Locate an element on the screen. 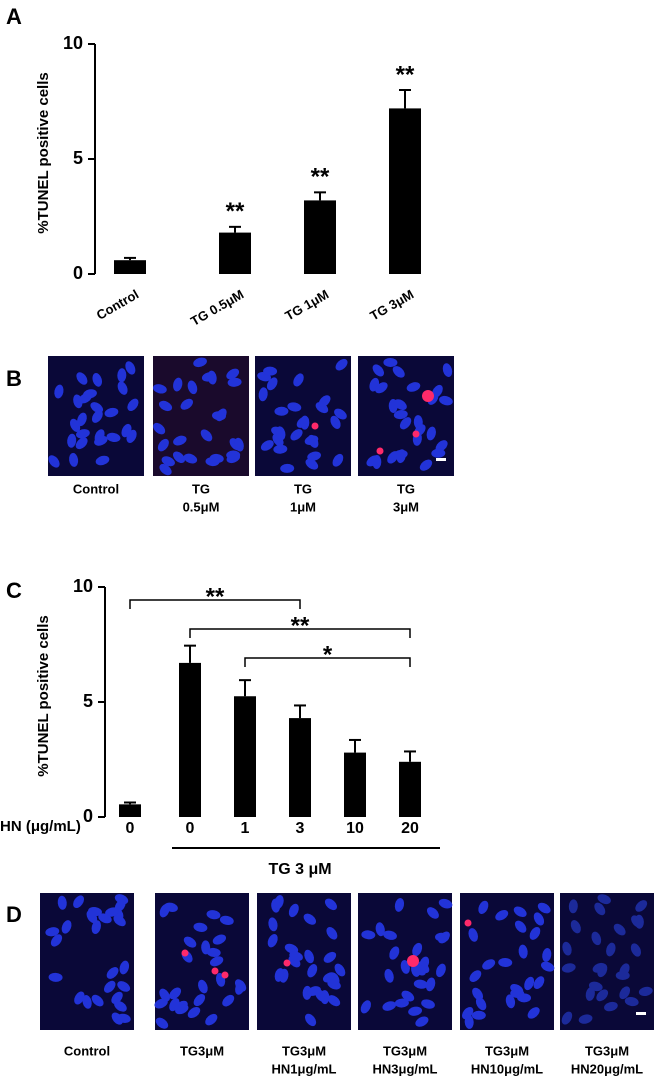 This screenshot has width=654, height=1086. x-tick-label: 10 is located at coordinates (355, 828).